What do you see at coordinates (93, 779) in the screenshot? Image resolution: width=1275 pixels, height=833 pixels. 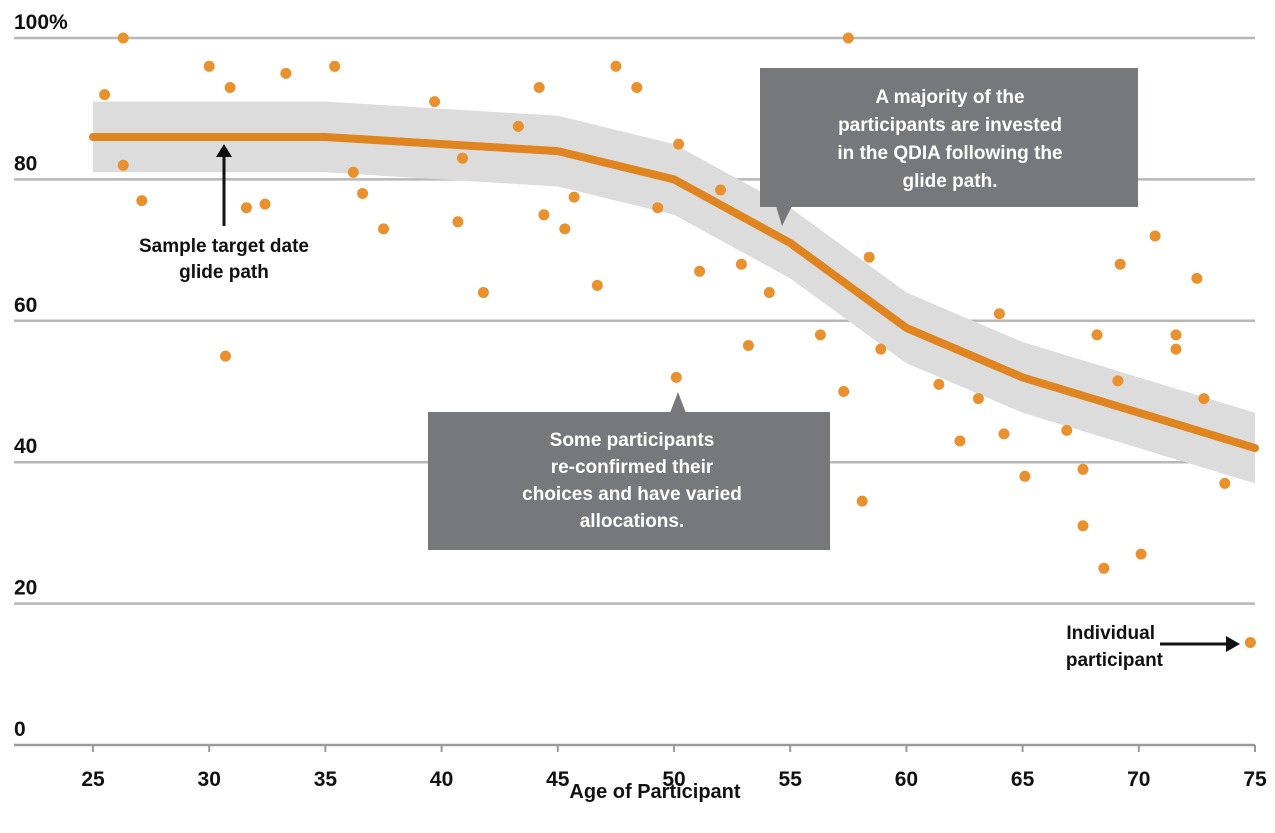 I see `x-tick-label: 25` at bounding box center [93, 779].